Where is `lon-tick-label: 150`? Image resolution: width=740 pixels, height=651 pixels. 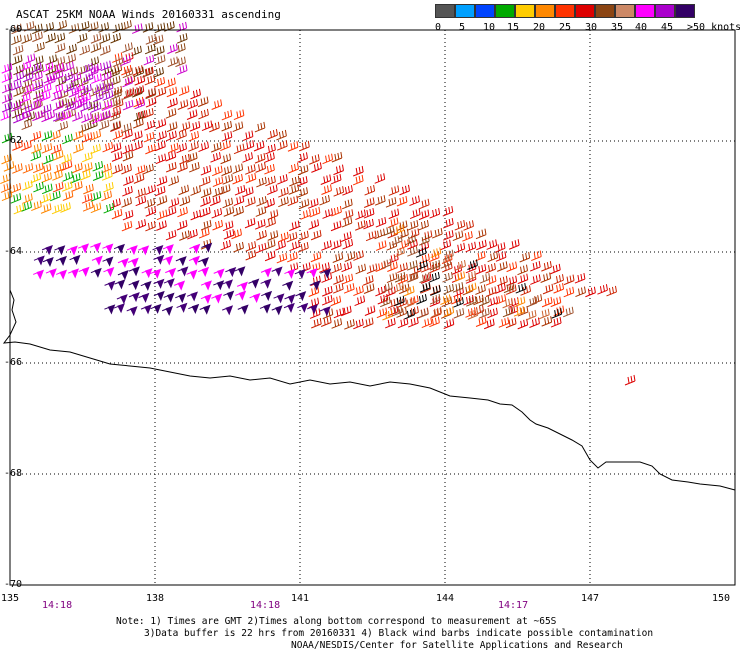 lon-tick-label: 150 is located at coordinates (721, 598).